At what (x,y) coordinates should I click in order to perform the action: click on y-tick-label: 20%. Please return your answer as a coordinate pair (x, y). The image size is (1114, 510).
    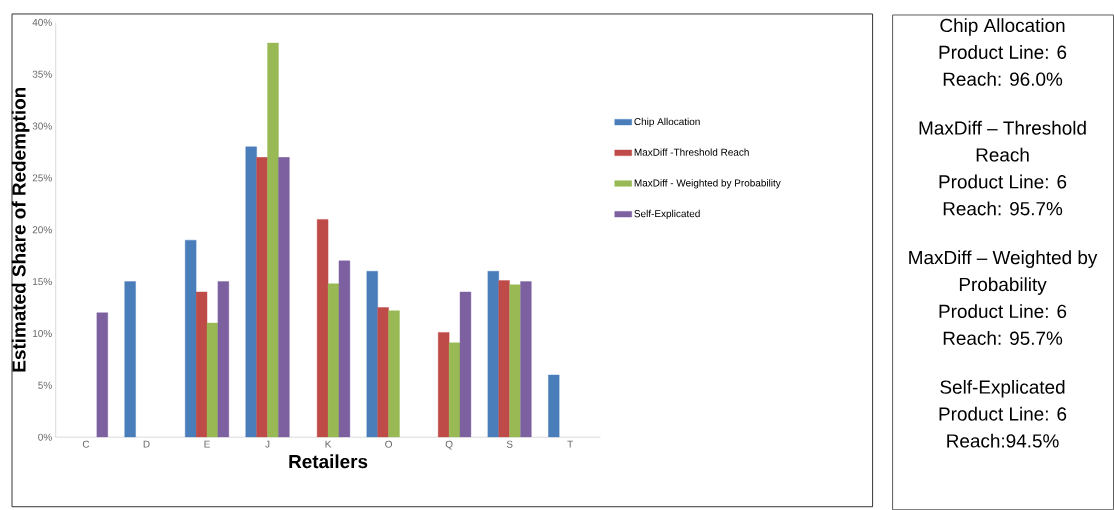
    Looking at the image, I should click on (42, 230).